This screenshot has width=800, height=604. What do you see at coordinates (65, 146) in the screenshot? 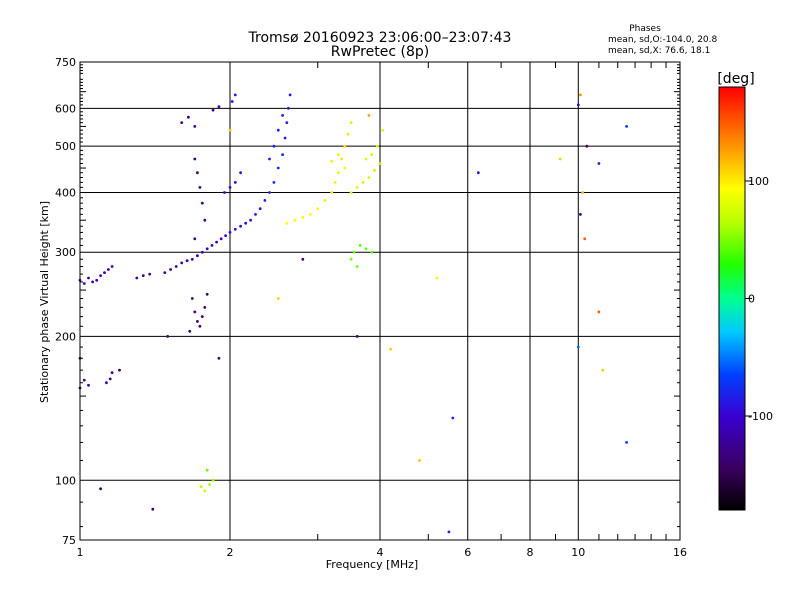
I see `y-tick-label: 500` at bounding box center [65, 146].